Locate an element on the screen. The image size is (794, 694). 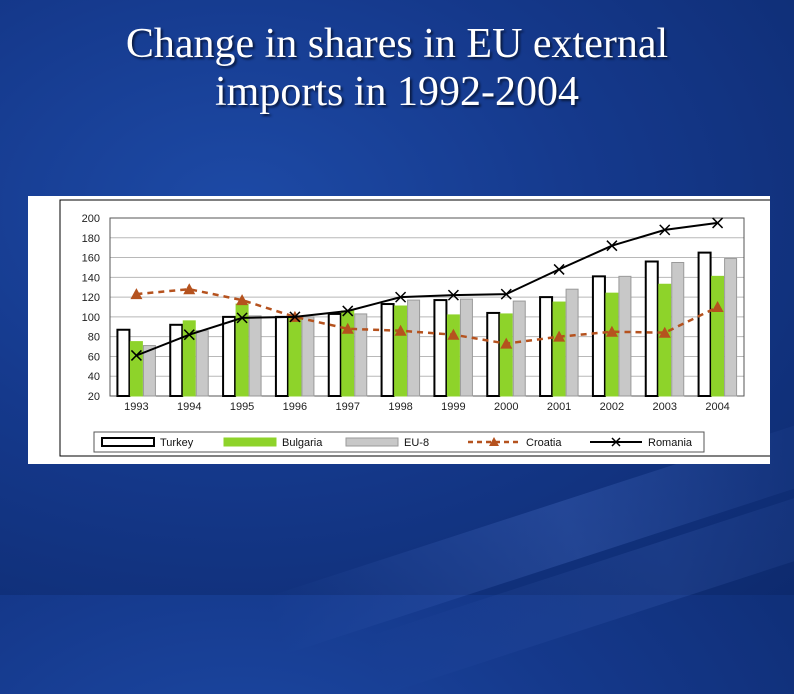
y-tick-label: 80 is located at coordinates (94, 338).